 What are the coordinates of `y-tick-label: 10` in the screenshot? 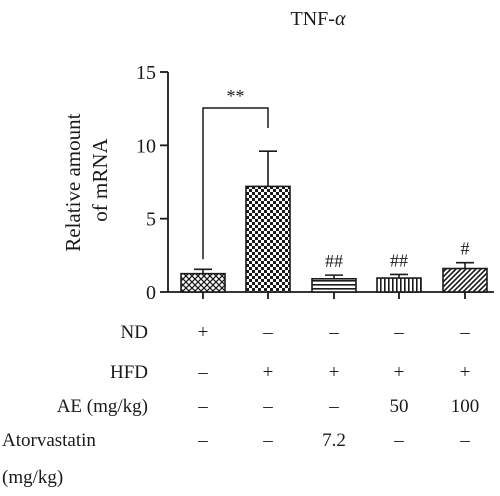 It's located at (146, 146).